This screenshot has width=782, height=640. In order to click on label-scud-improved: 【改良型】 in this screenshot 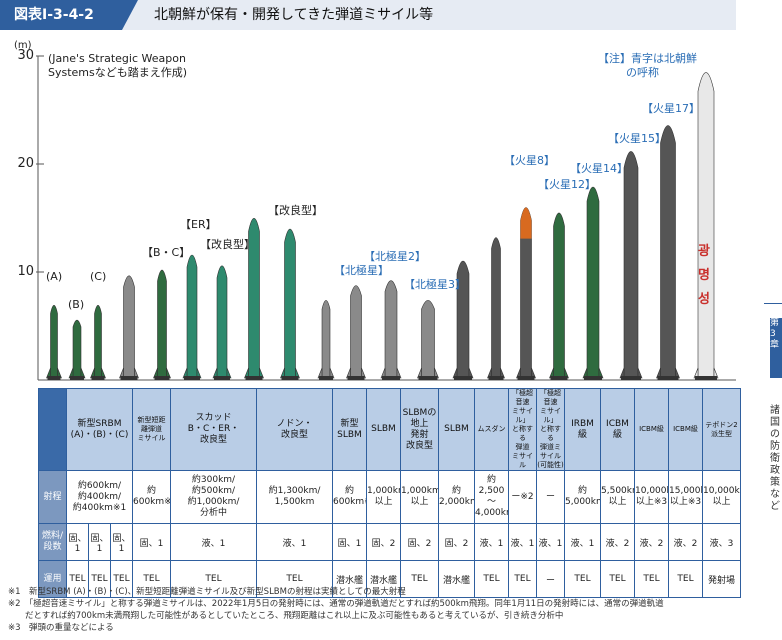, I will do `click(227, 244)`.